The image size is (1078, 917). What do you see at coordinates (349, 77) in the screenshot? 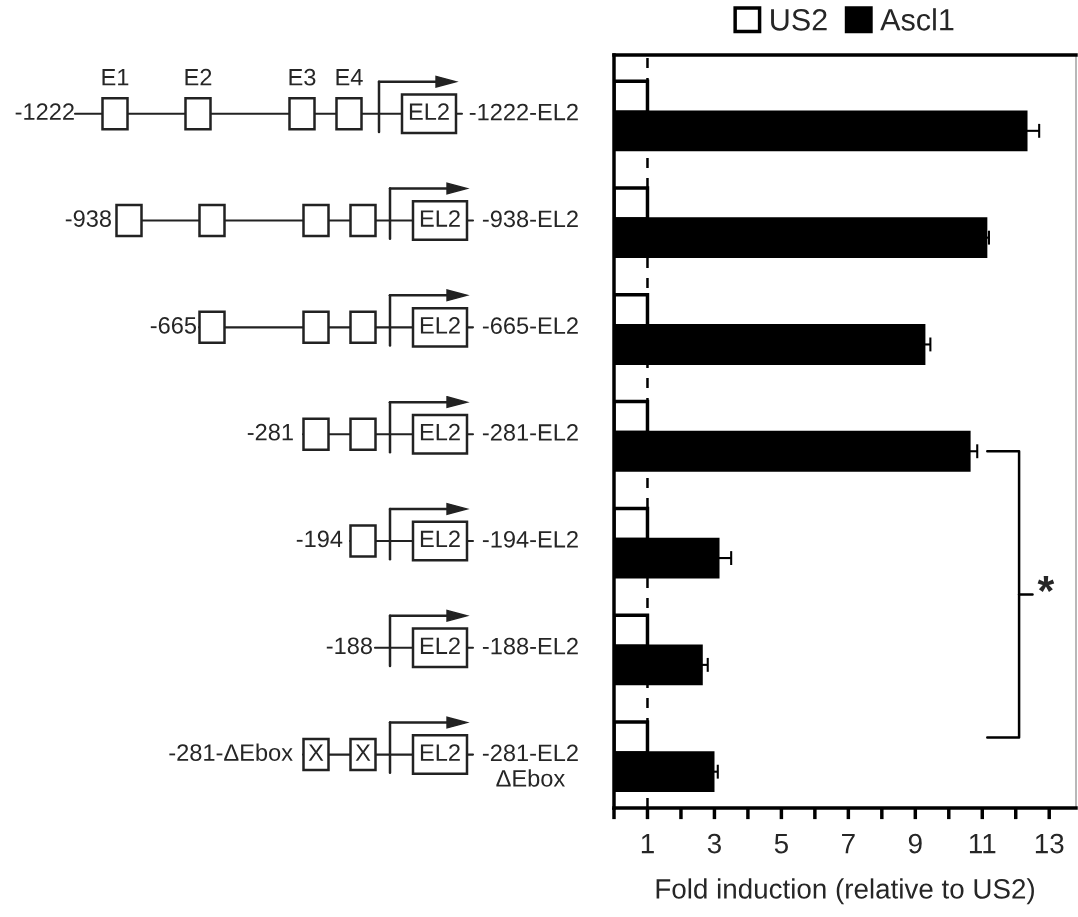
I see `text: E4` at bounding box center [349, 77].